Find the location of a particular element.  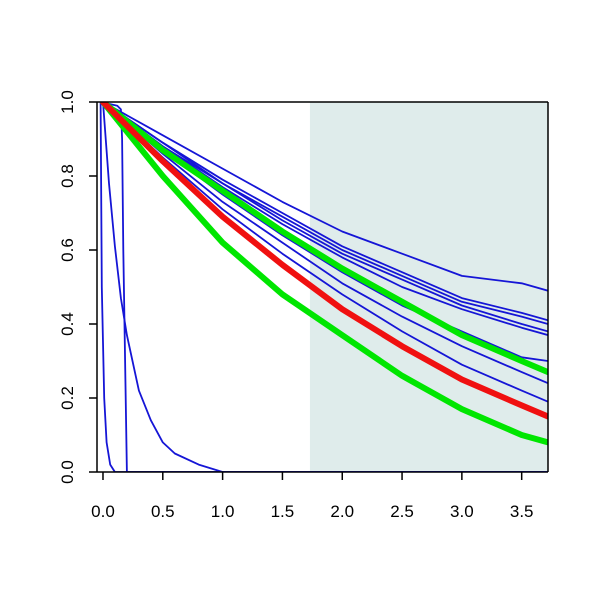

x-axis-ticks: 0.0 0.5 1.0 1.5 2.0 2.5 3.0 3.5 is located at coordinates (312, 496).